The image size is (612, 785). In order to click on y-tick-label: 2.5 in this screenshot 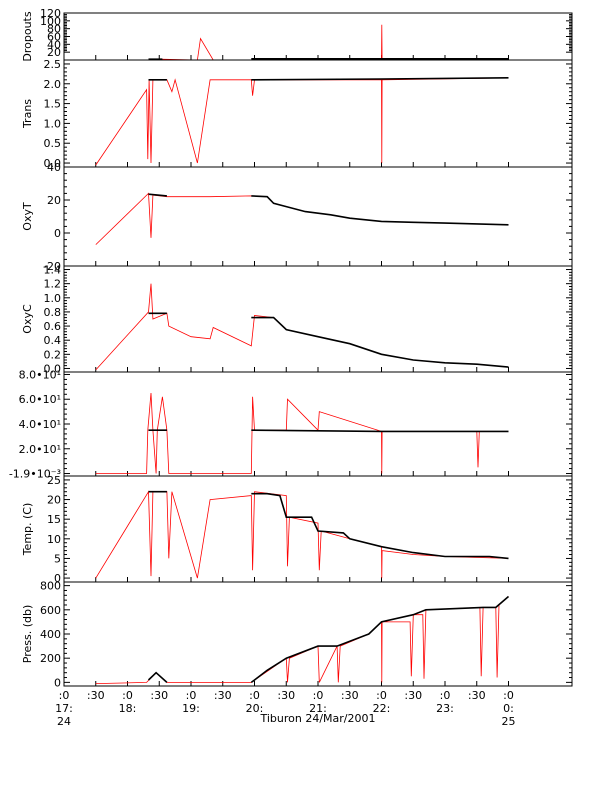, I will do `click(53, 64)`.